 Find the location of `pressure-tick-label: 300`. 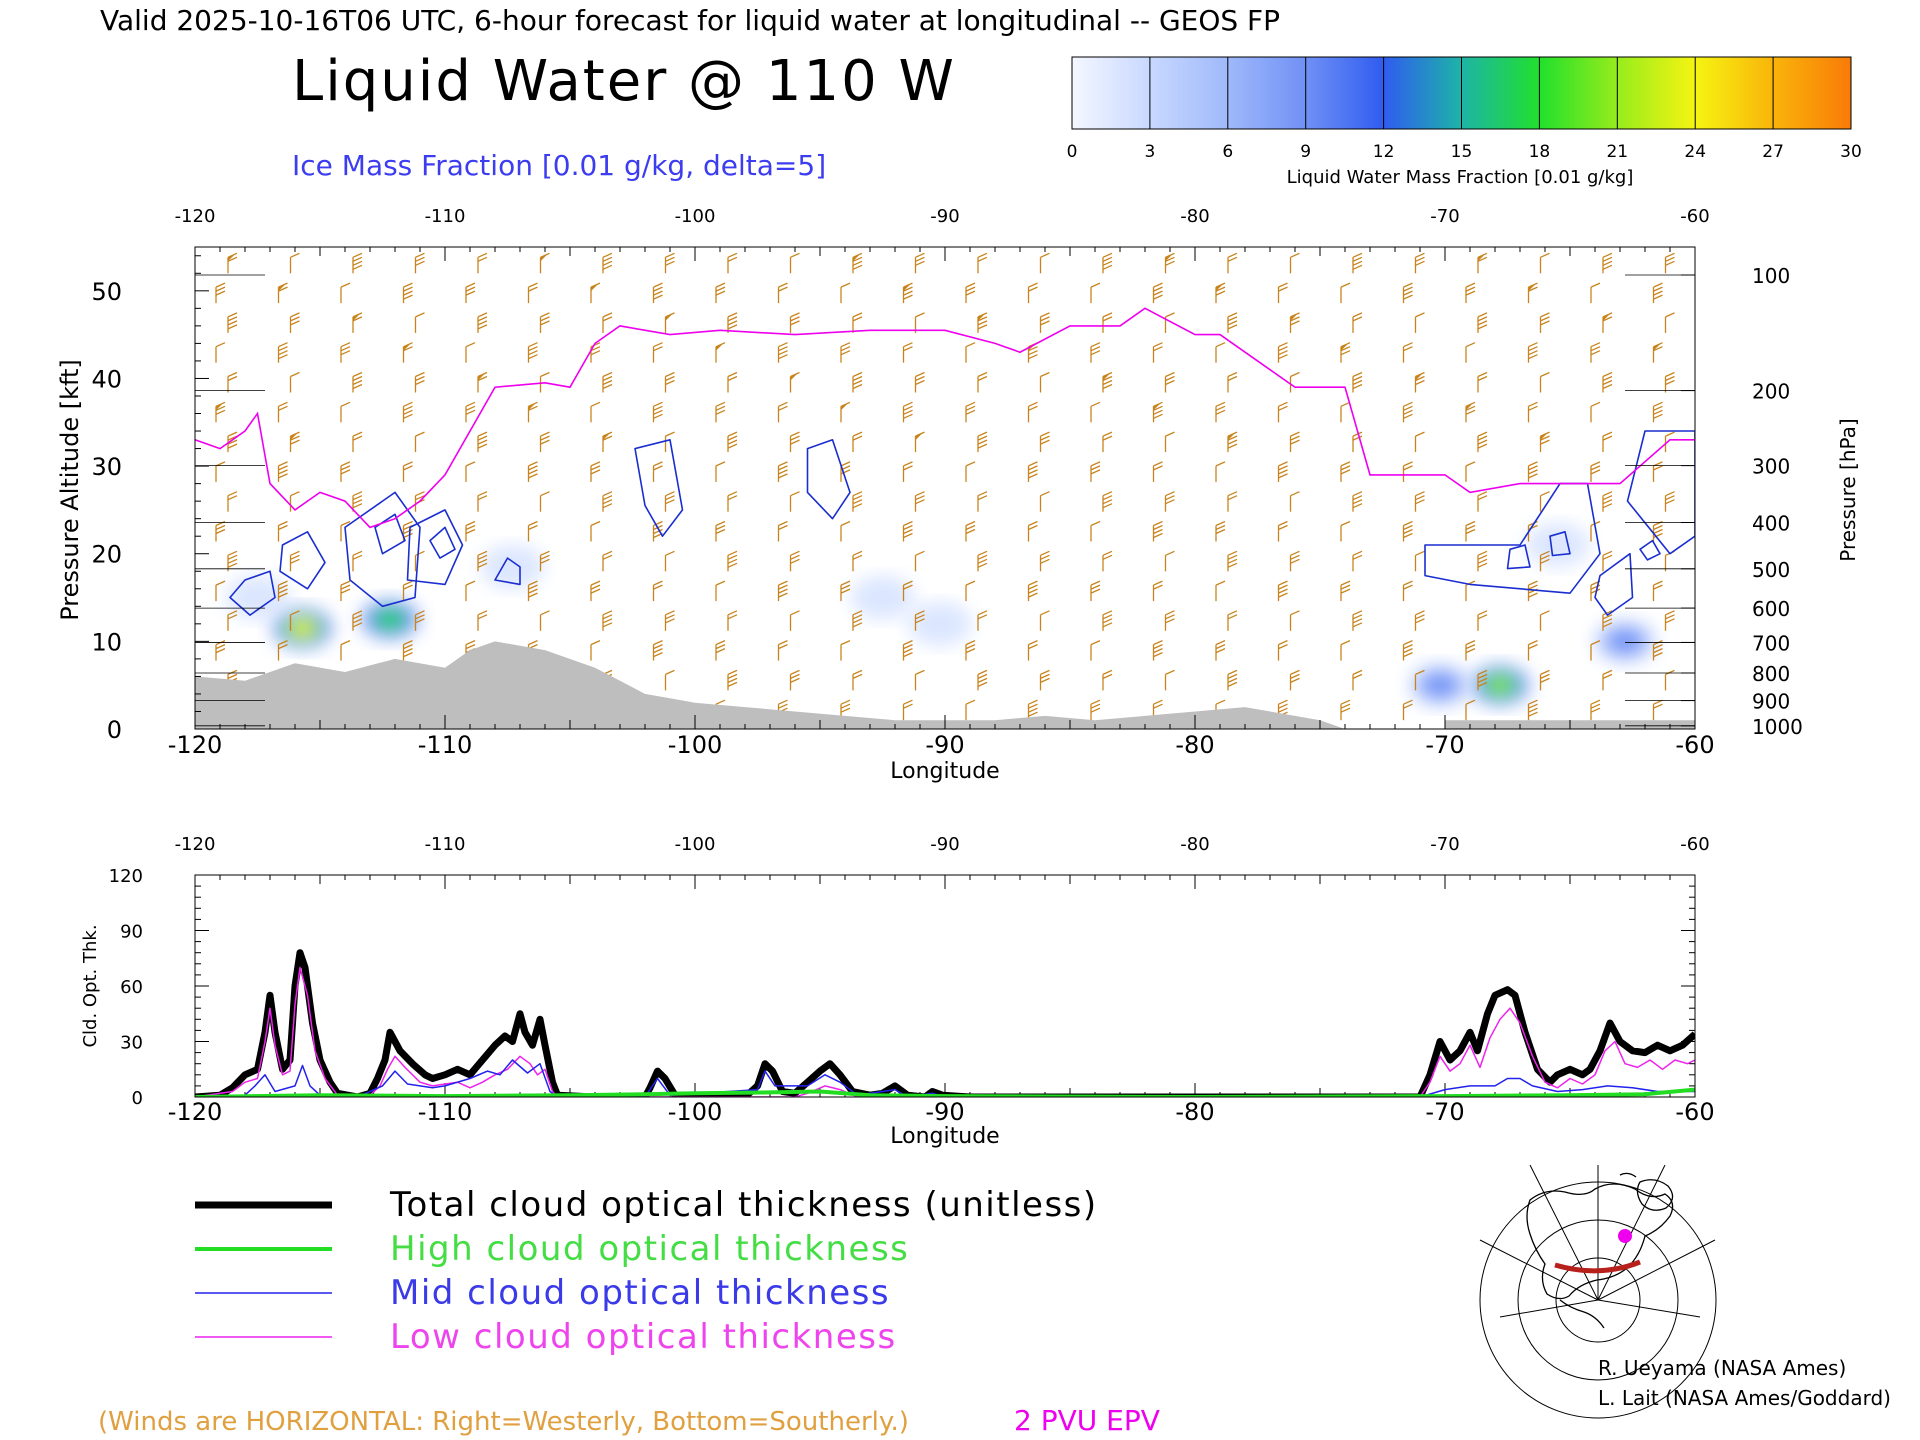

pressure-tick-label: 300 is located at coordinates (1771, 467).